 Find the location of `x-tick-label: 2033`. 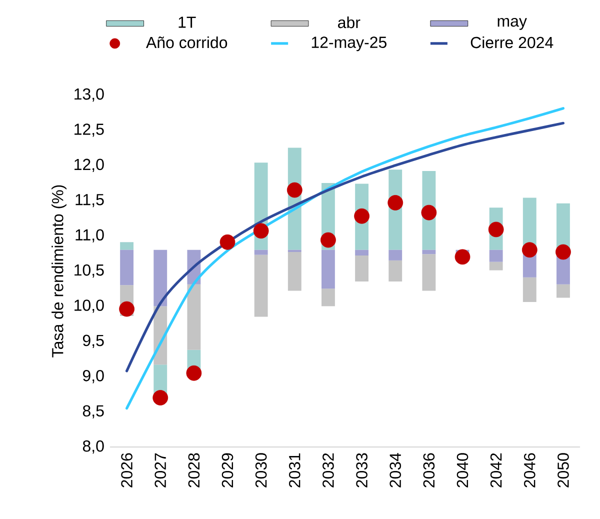

x-tick-label: 2033 is located at coordinates (362, 470).